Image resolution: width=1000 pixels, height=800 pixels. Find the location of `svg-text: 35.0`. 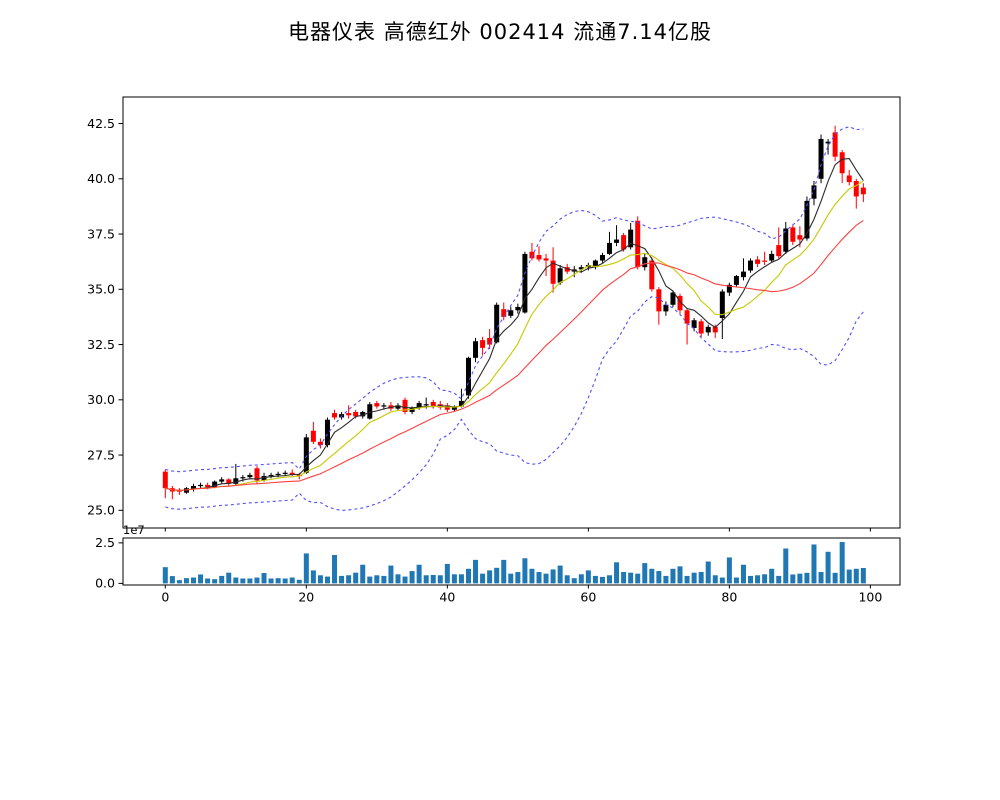

svg-text: 35.0 is located at coordinates (101, 289).